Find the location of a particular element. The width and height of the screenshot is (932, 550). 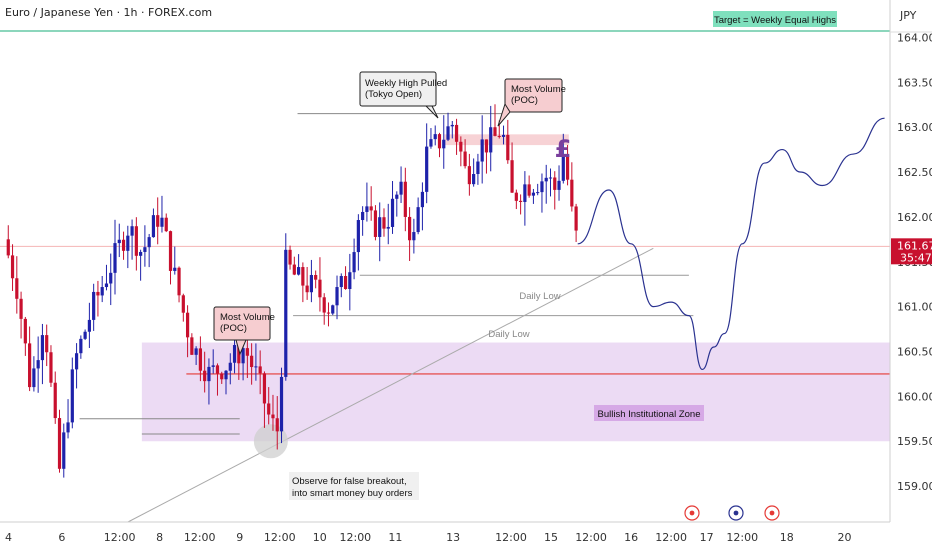

bullish-zone-rect is located at coordinates (516, 392).